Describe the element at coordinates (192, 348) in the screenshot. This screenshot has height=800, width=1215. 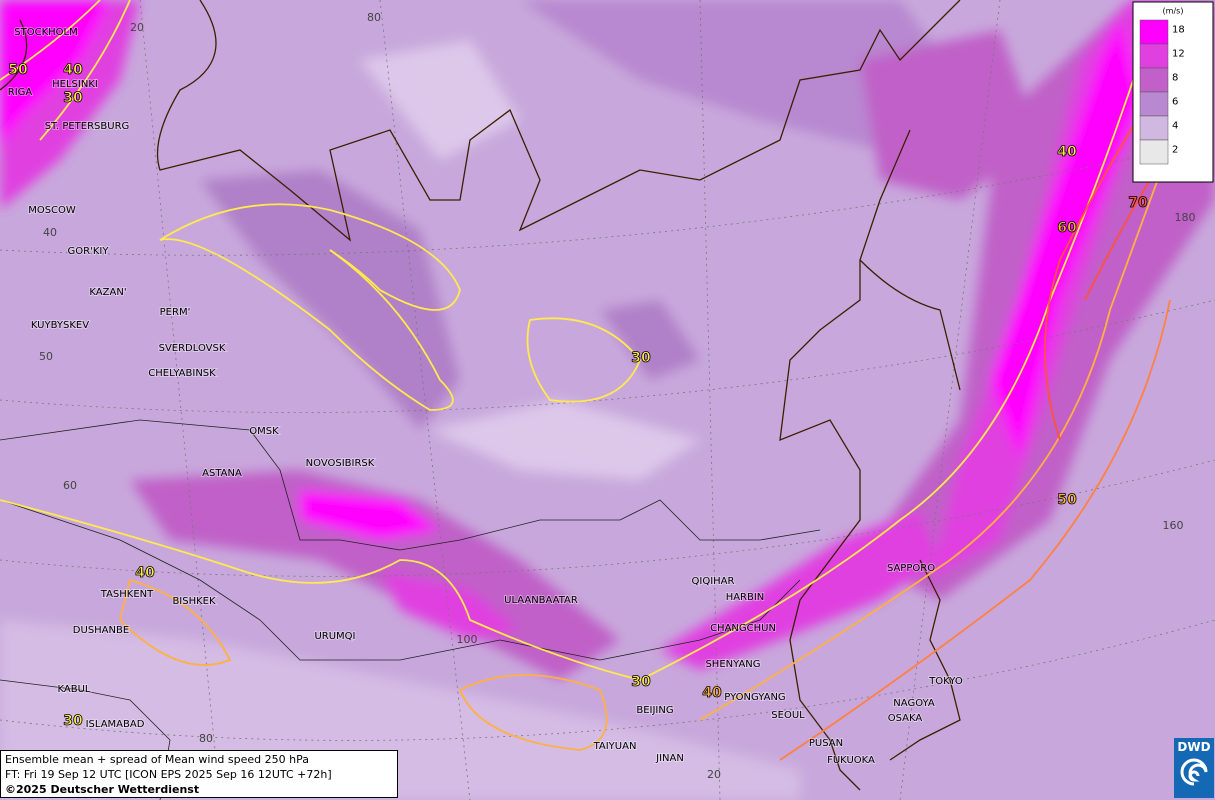
I see `city-label: SVERDLOVSK` at that location.